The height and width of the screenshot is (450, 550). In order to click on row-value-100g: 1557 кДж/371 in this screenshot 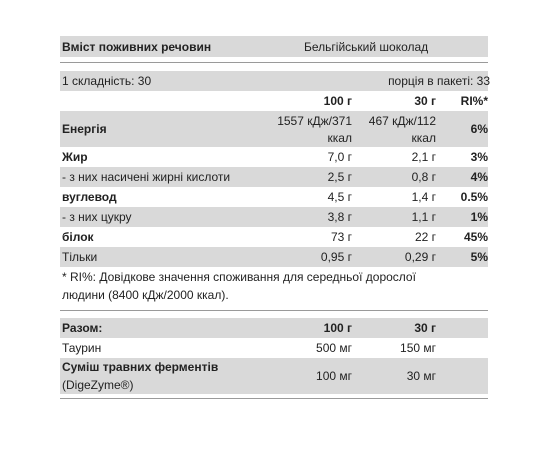, I will do `click(314, 121)`.